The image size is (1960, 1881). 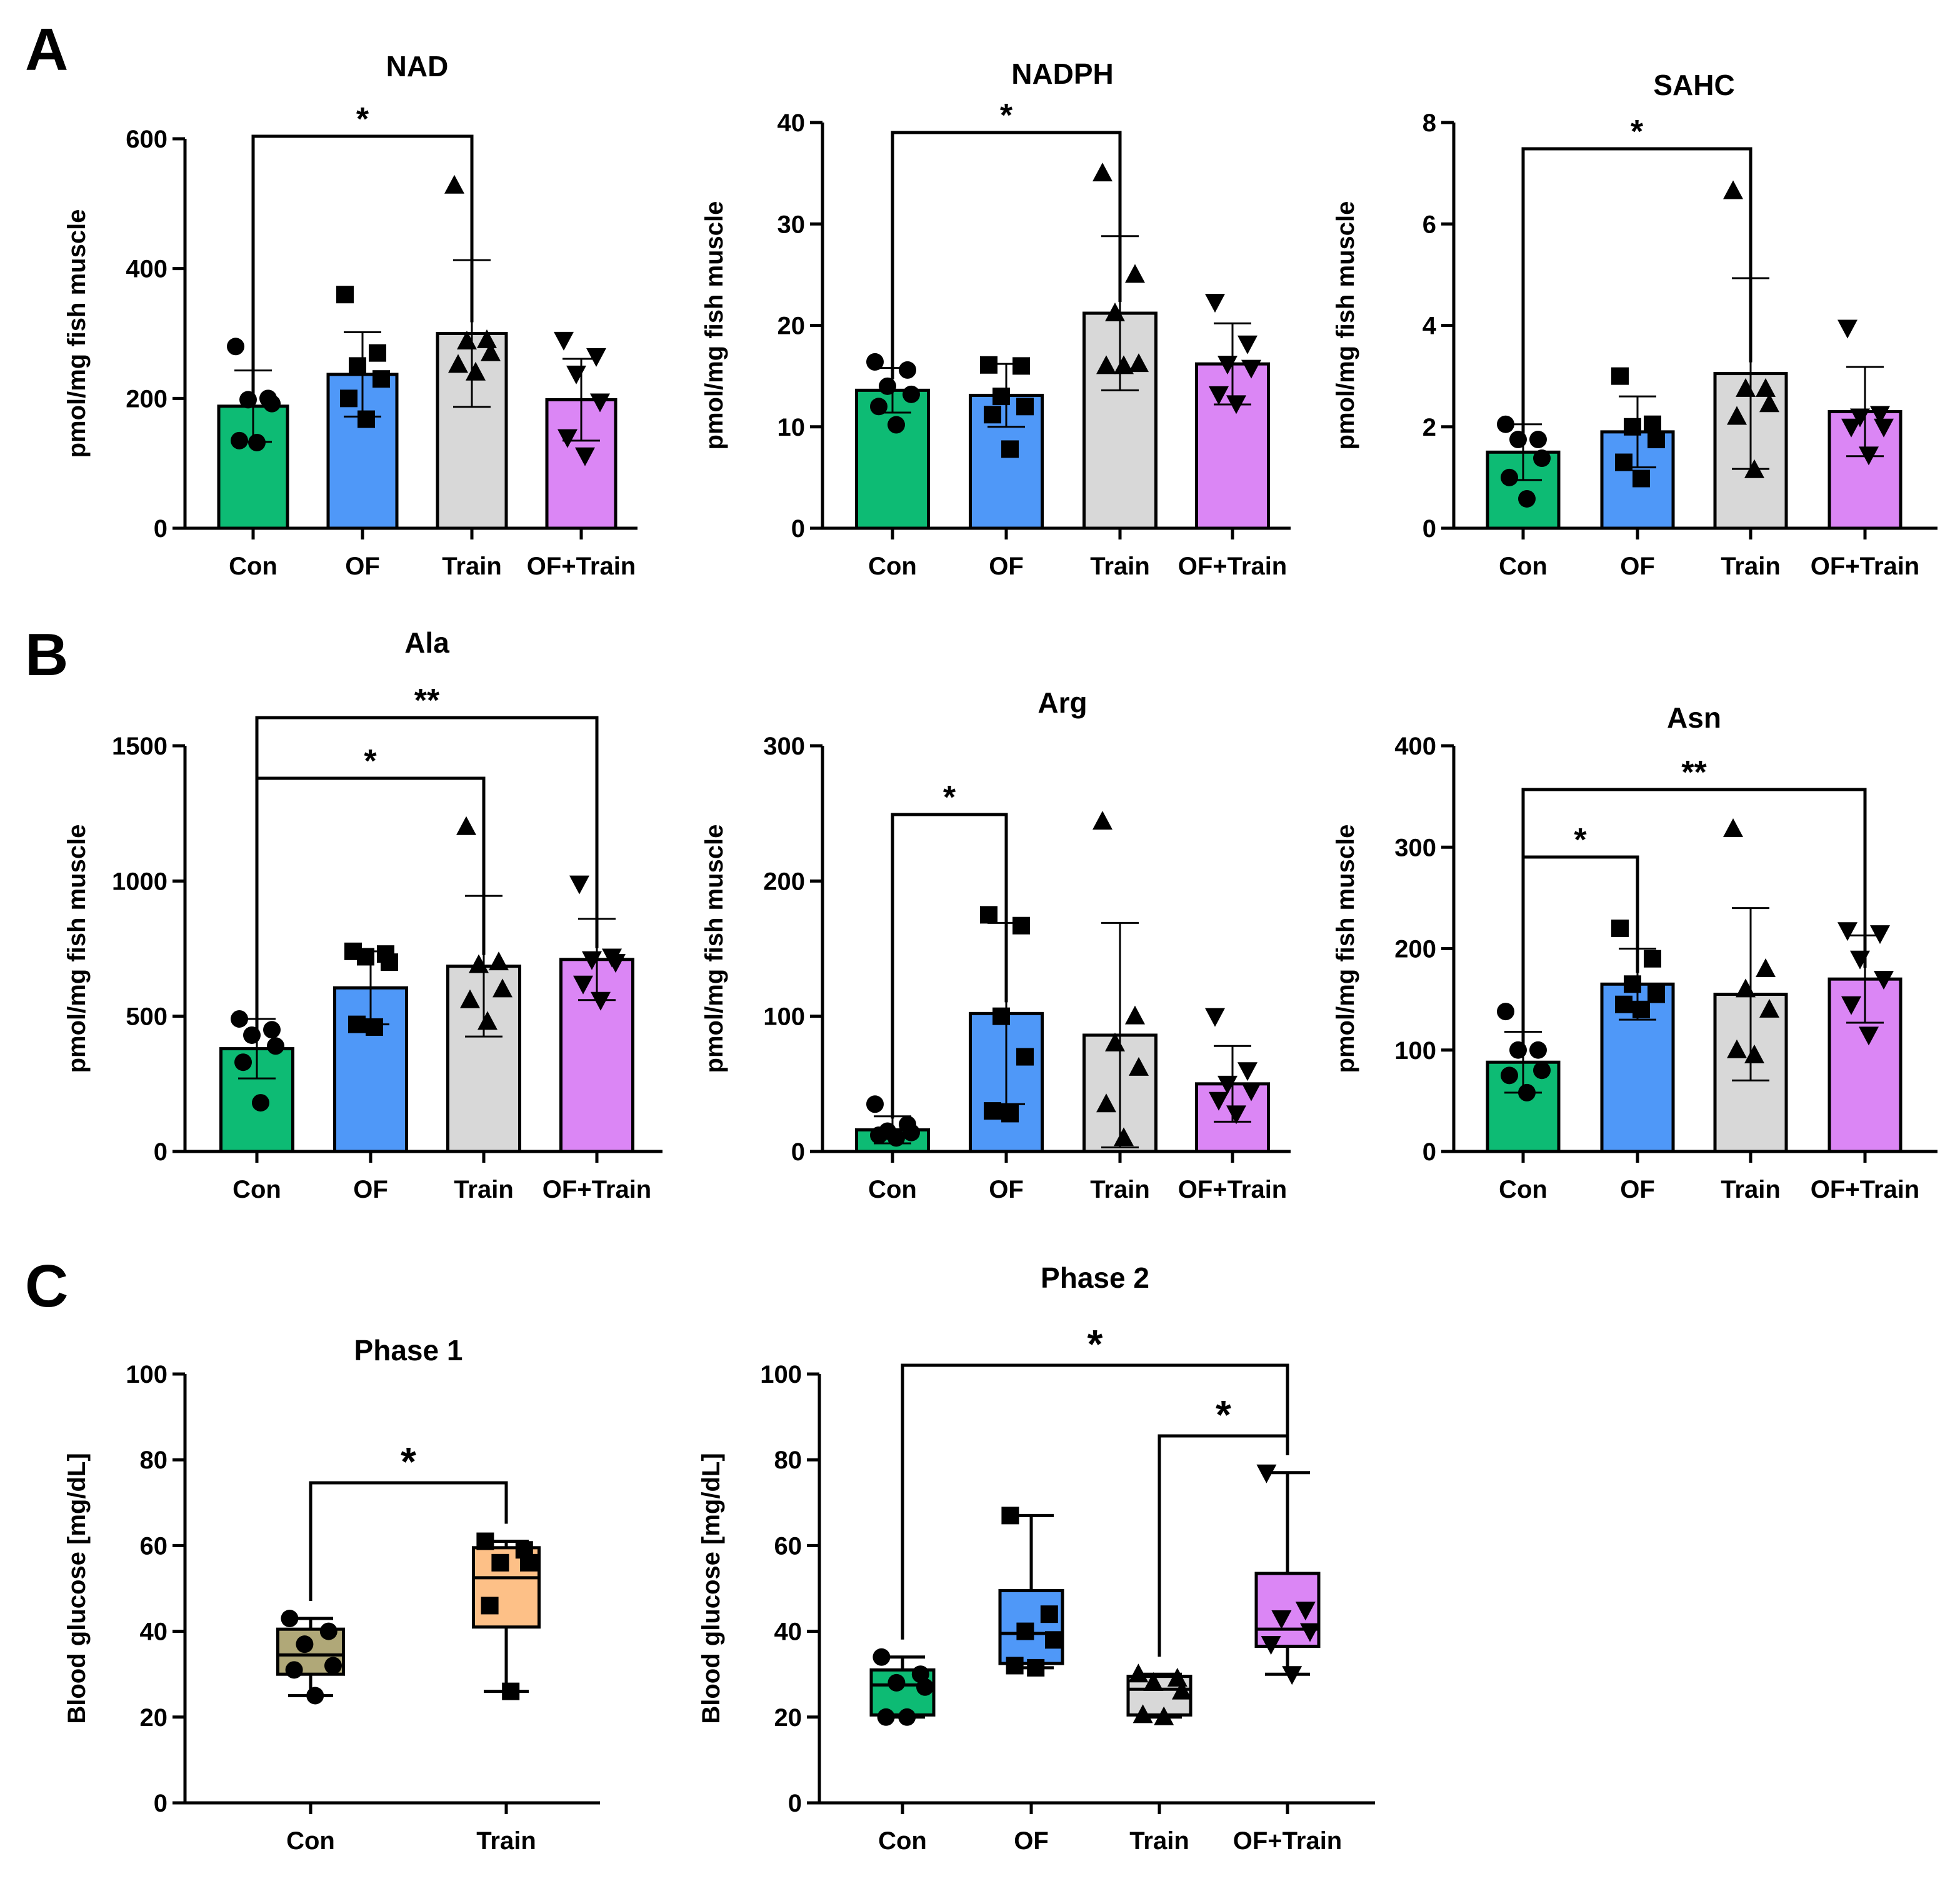 What do you see at coordinates (154, 1718) in the screenshot?
I see `y-tick-label: 20` at bounding box center [154, 1718].